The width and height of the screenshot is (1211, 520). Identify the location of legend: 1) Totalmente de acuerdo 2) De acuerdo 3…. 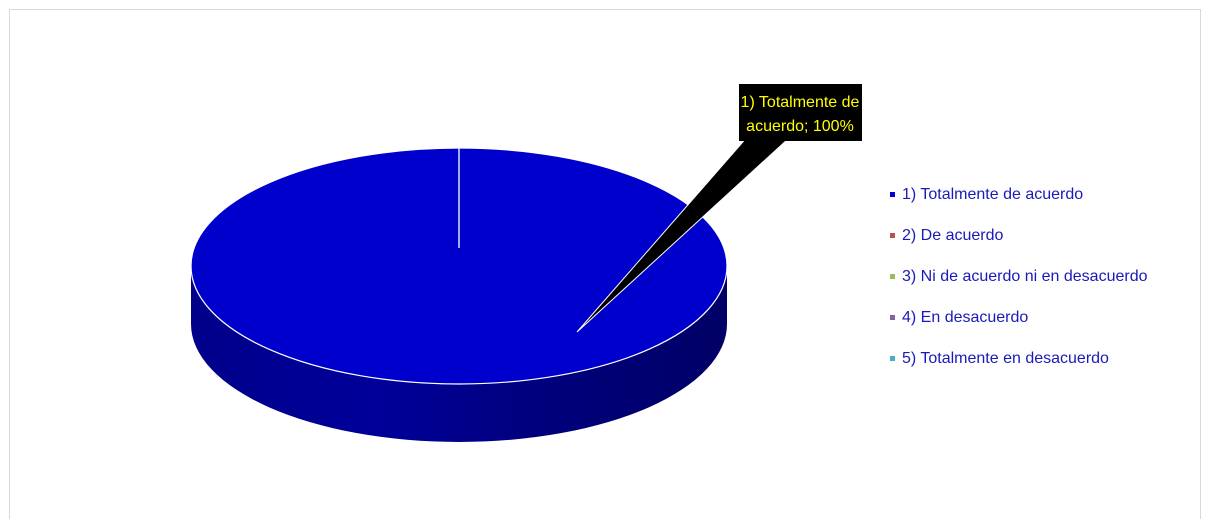
(1019, 285).